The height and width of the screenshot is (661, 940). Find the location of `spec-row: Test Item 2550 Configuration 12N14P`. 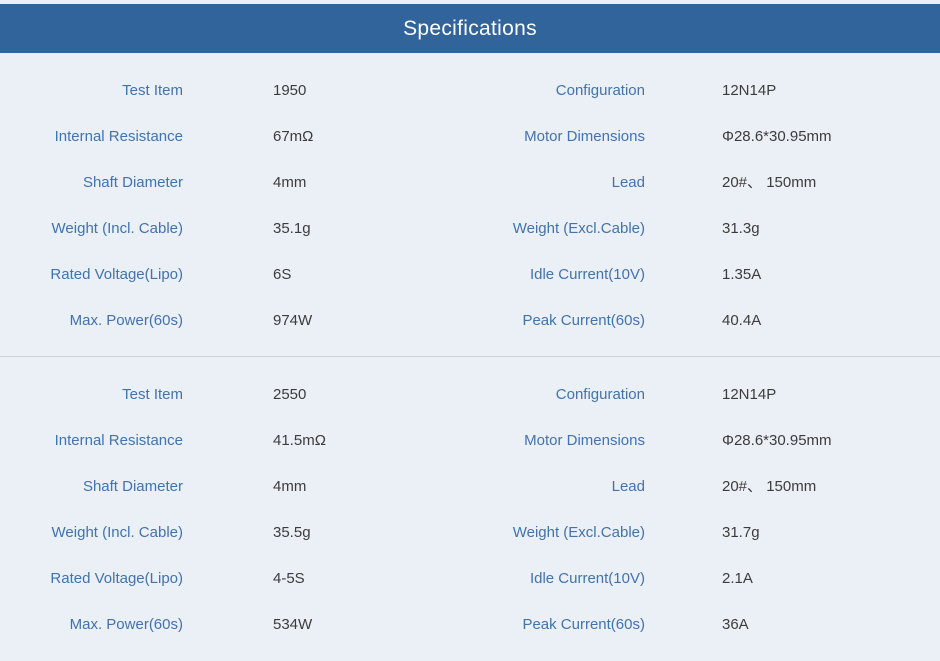

spec-row: Test Item 2550 Configuration 12N14P is located at coordinates (470, 394).